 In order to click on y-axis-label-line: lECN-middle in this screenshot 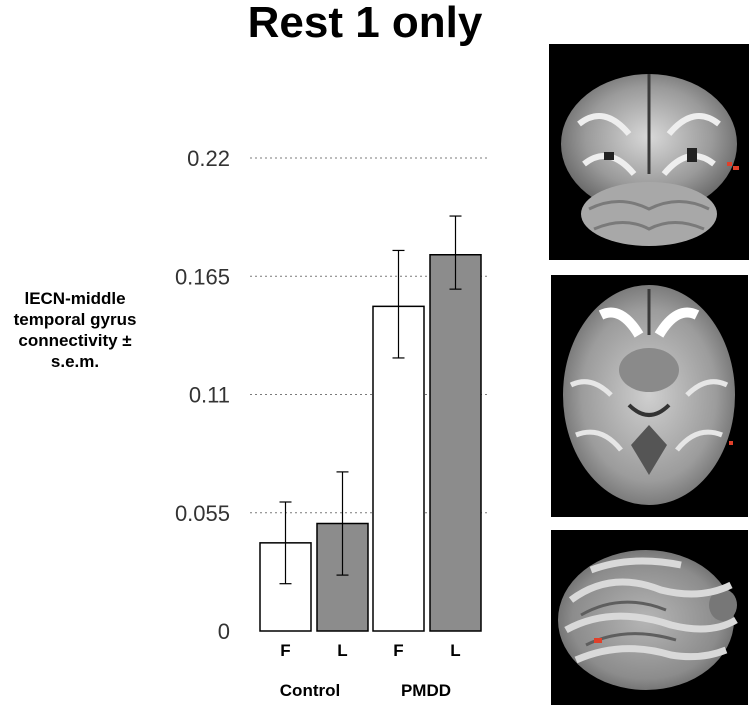, I will do `click(75, 298)`.